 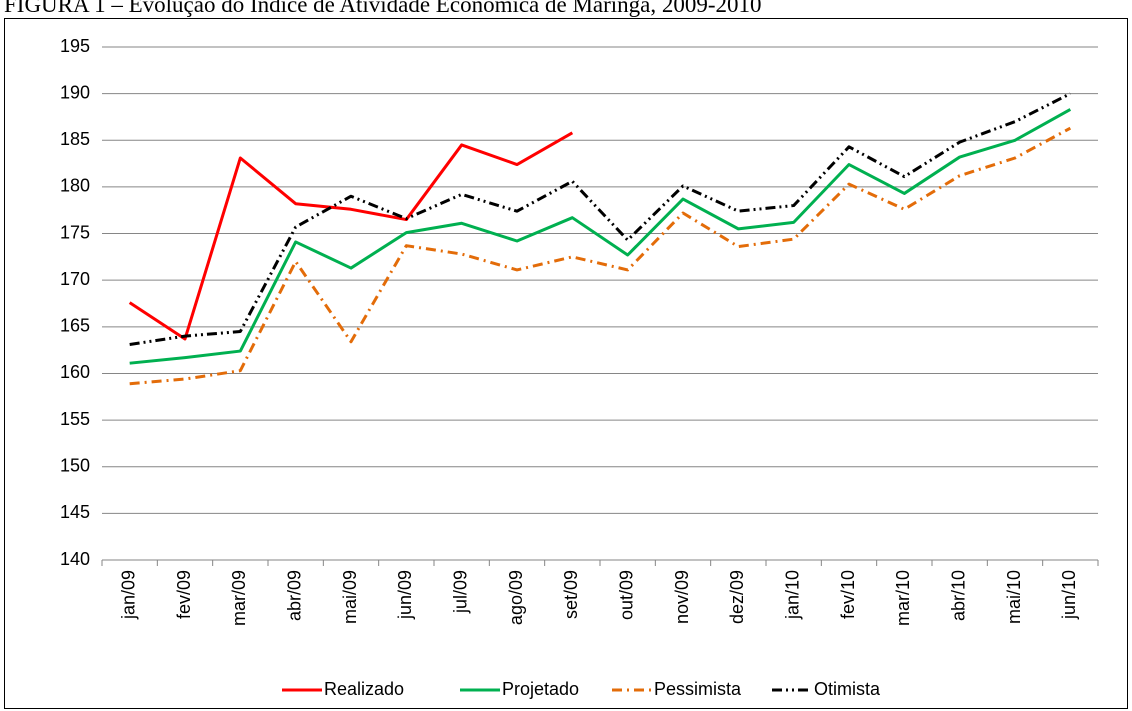 What do you see at coordinates (75, 232) in the screenshot?
I see `y-tick-label: 175` at bounding box center [75, 232].